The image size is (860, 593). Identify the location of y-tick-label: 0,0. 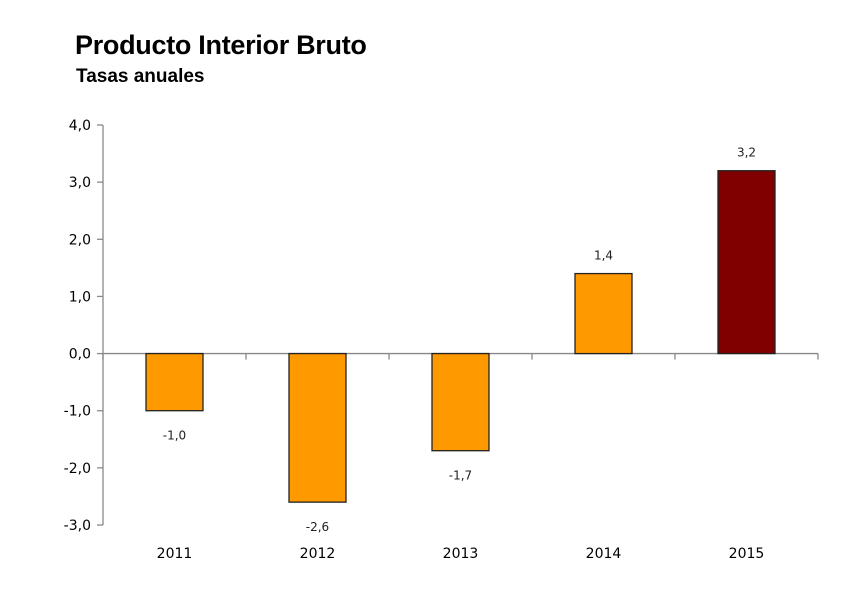
(80, 355).